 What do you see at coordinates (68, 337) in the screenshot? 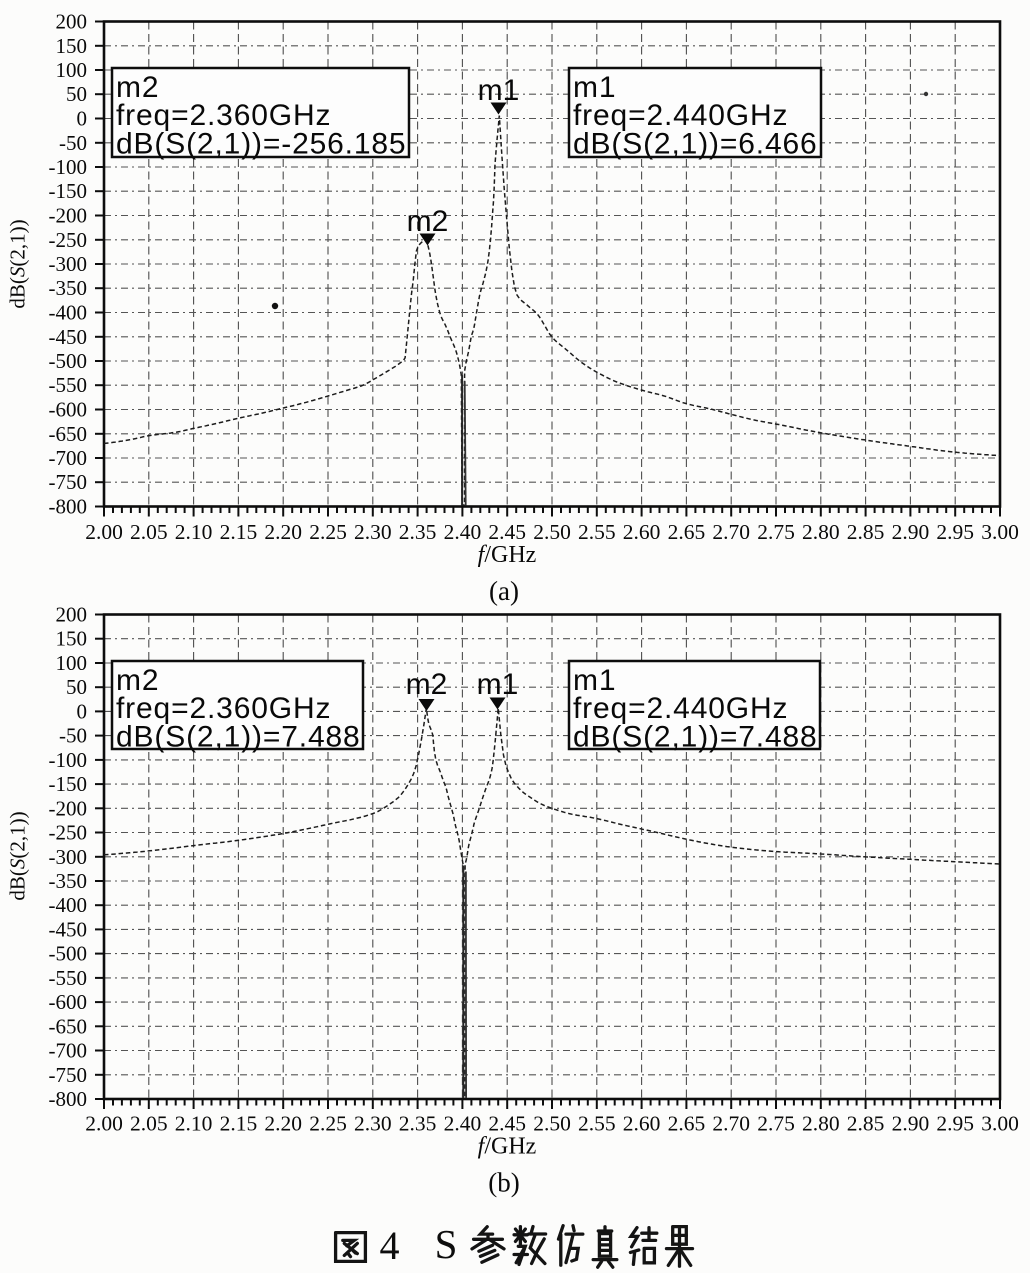
I see `svg-text: -450` at bounding box center [68, 337].